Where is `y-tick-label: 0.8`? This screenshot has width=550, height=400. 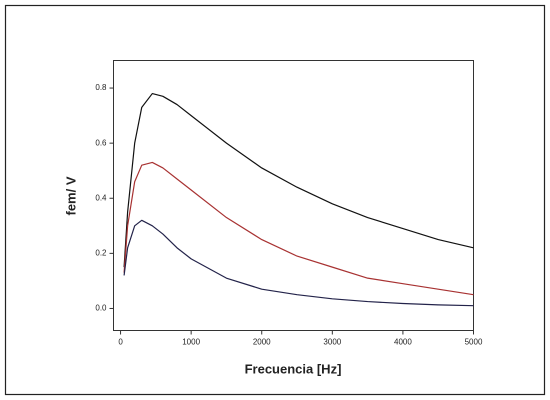 y-tick-label: 0.8 is located at coordinates (101, 87).